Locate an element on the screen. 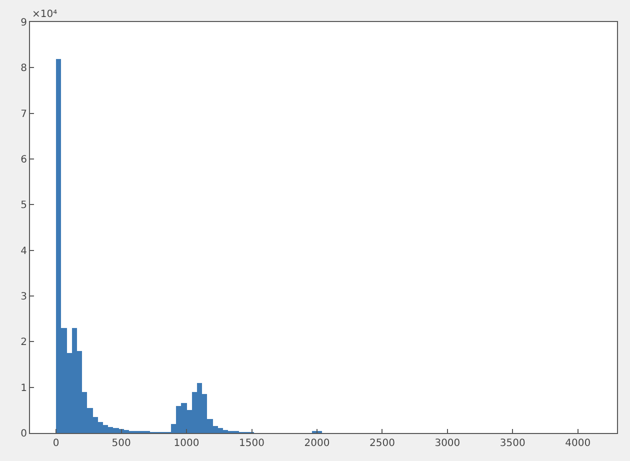 The image size is (630, 461). y-tick-label: 7 is located at coordinates (23, 114).